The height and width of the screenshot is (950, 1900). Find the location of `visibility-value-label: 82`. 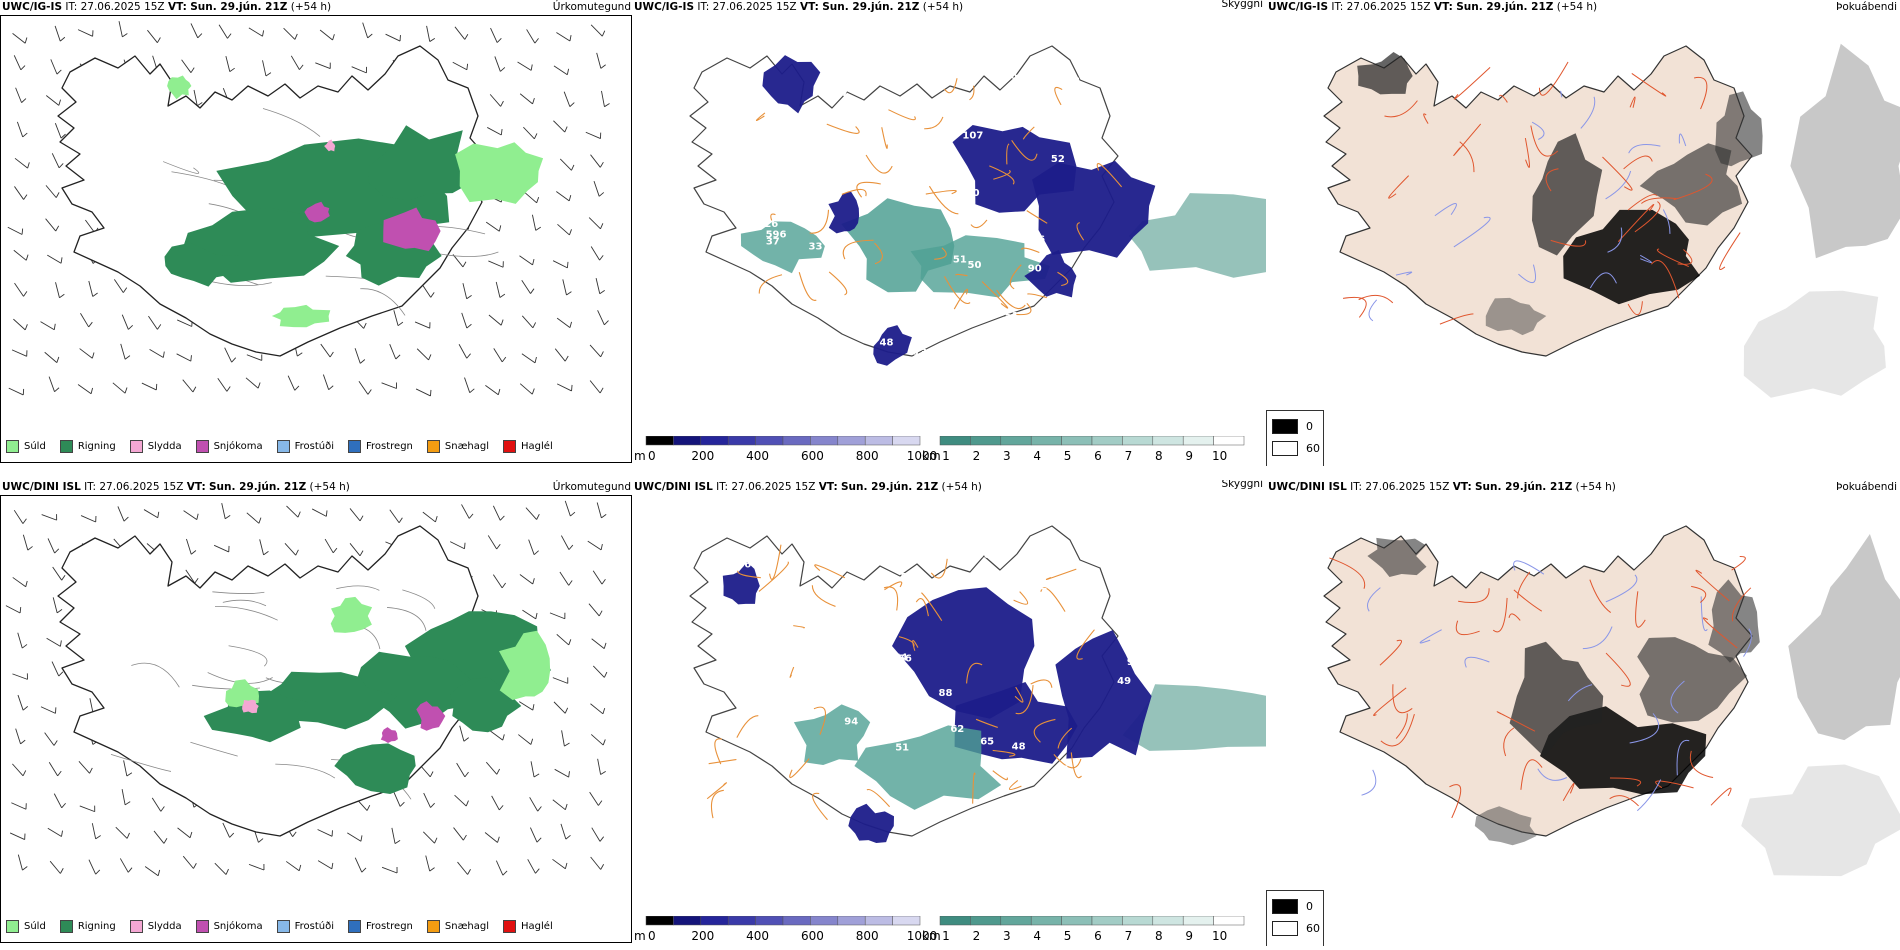

visibility-value-label: 82 is located at coordinates (819, 280).